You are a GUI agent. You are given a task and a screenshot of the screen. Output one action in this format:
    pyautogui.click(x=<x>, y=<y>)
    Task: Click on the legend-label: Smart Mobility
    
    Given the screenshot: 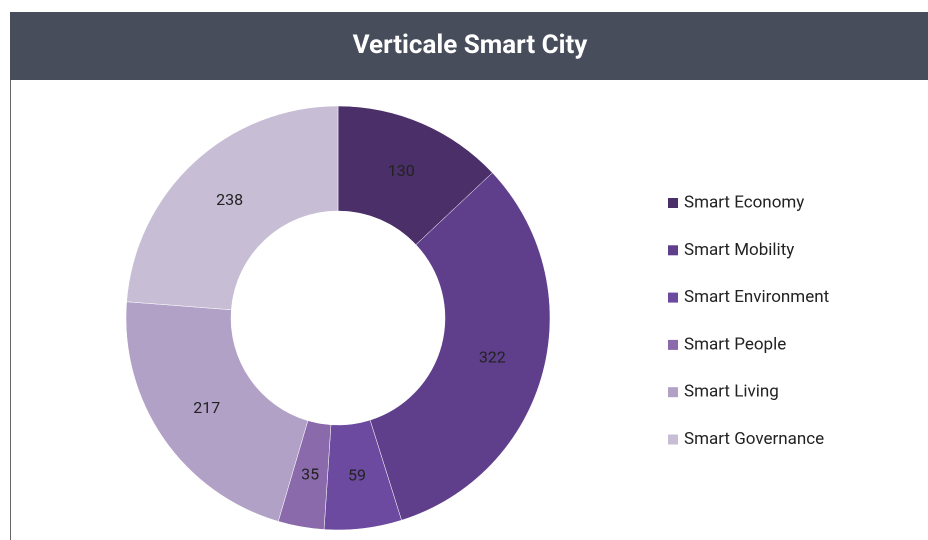 What is the action you would take?
    pyautogui.click(x=739, y=250)
    